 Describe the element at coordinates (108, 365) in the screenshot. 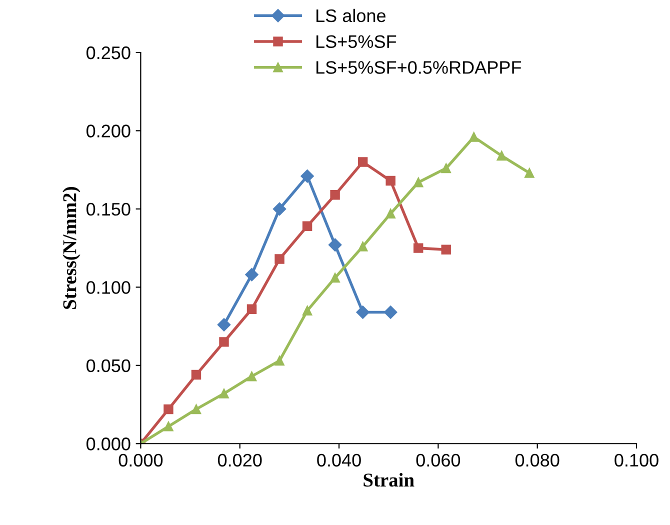

I see `y-tick-label: 0.050` at that location.